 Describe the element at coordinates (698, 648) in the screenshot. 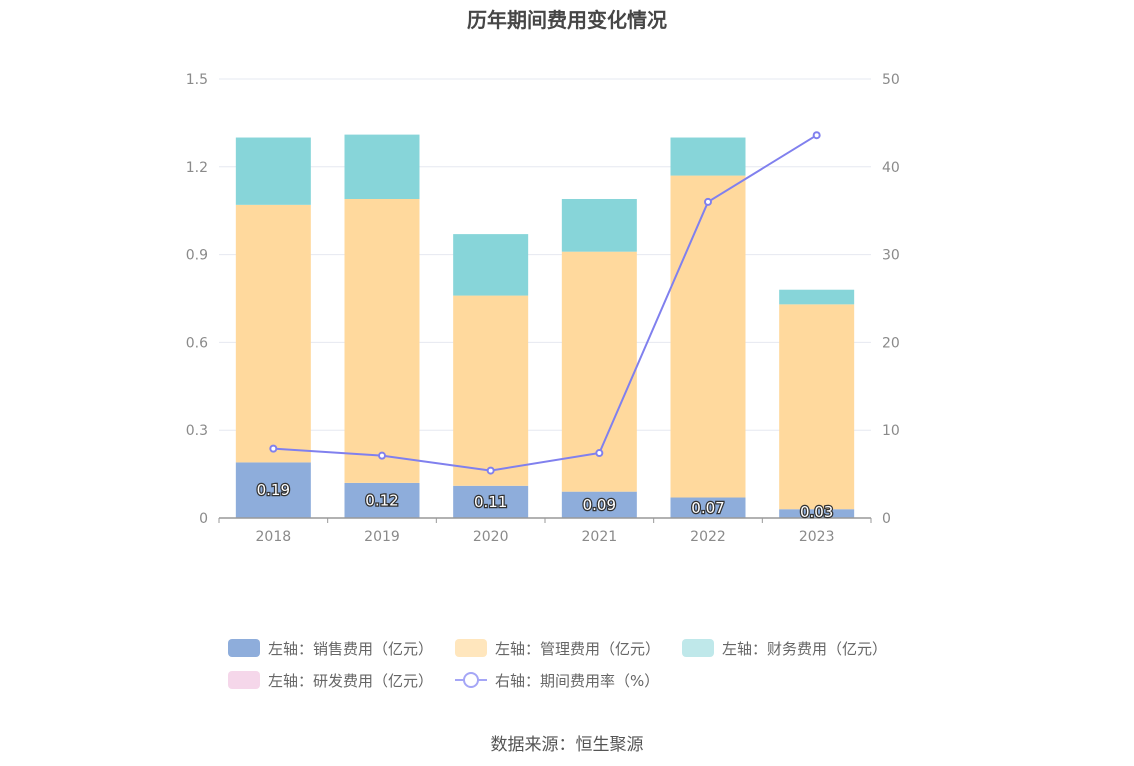

I see `legend-swatch-finance` at that location.